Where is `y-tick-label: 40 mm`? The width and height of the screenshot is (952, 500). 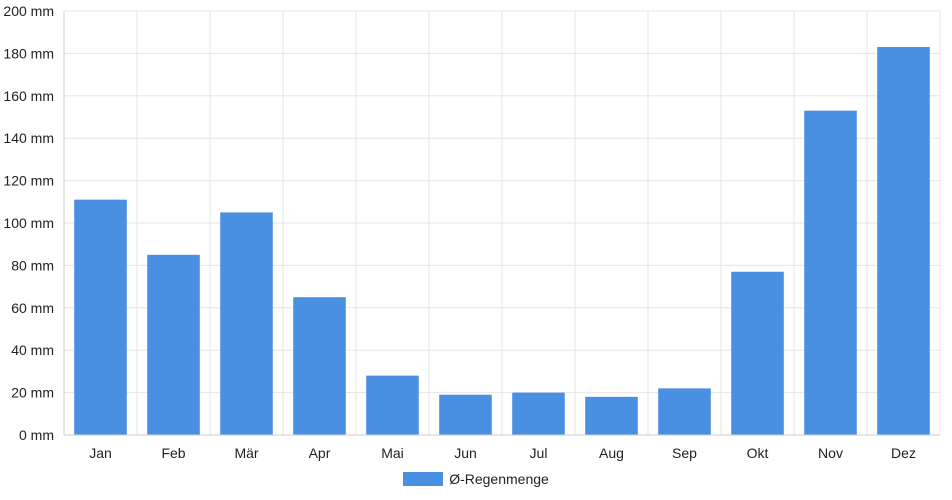 y-tick-label: 40 mm is located at coordinates (32, 350).